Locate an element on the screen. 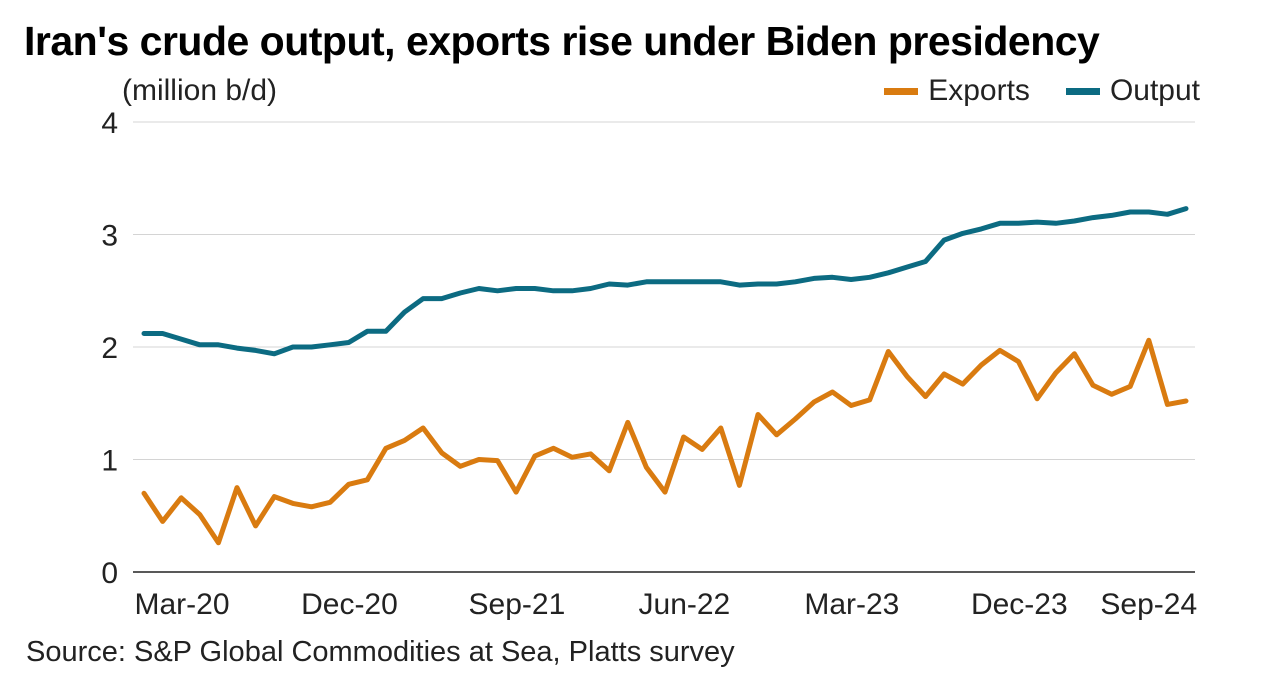 The image size is (1280, 692). y-tick-label-0: 0 is located at coordinates (109, 573).